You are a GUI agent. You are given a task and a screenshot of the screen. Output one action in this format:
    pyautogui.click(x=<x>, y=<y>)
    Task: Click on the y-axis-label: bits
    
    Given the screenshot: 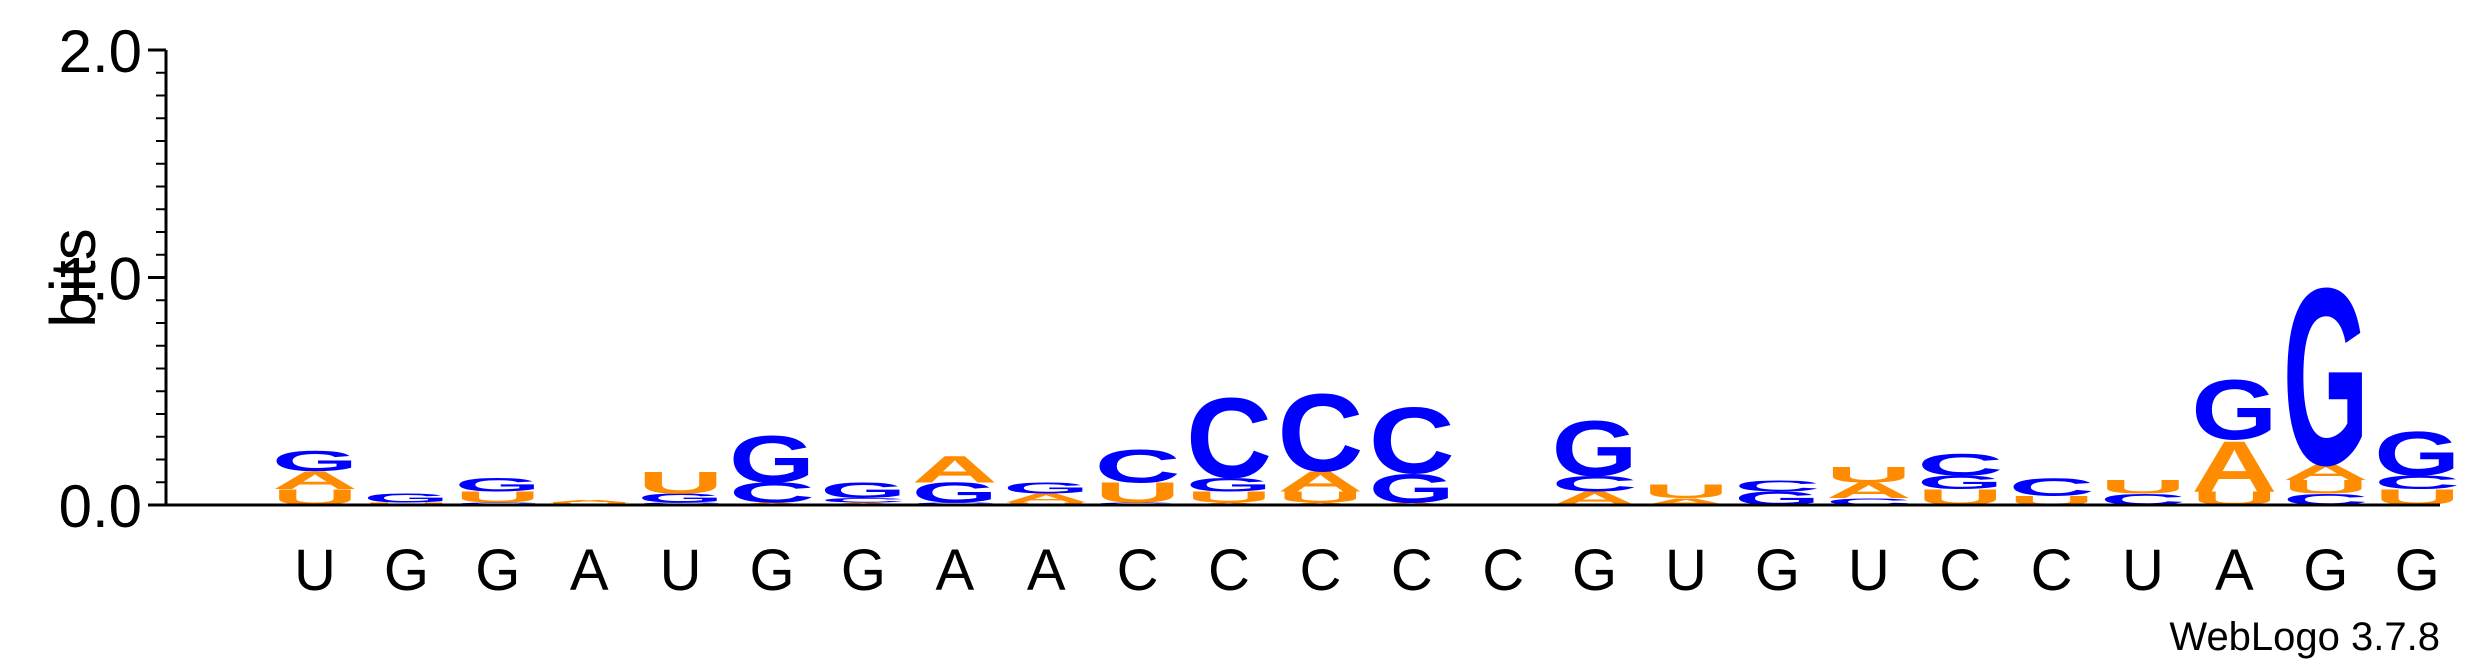 What is the action you would take?
    pyautogui.click(x=73, y=278)
    